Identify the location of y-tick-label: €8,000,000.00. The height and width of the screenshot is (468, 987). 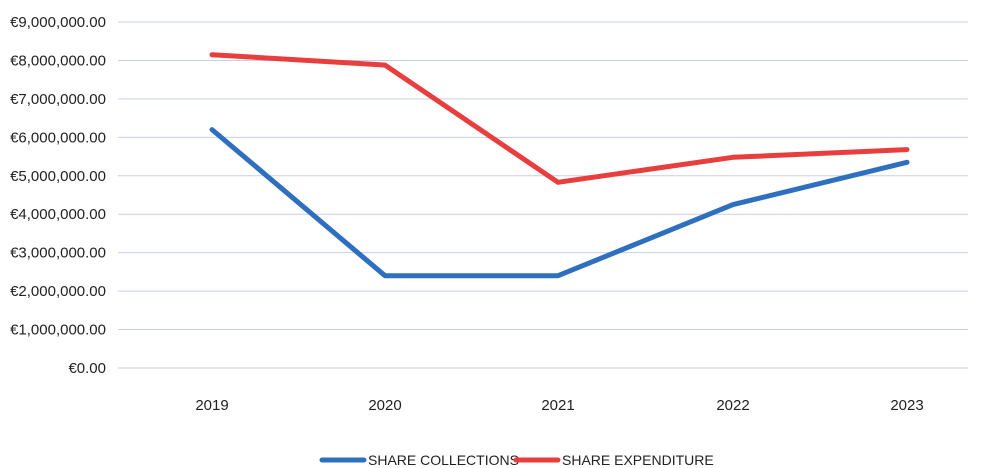
(58, 60).